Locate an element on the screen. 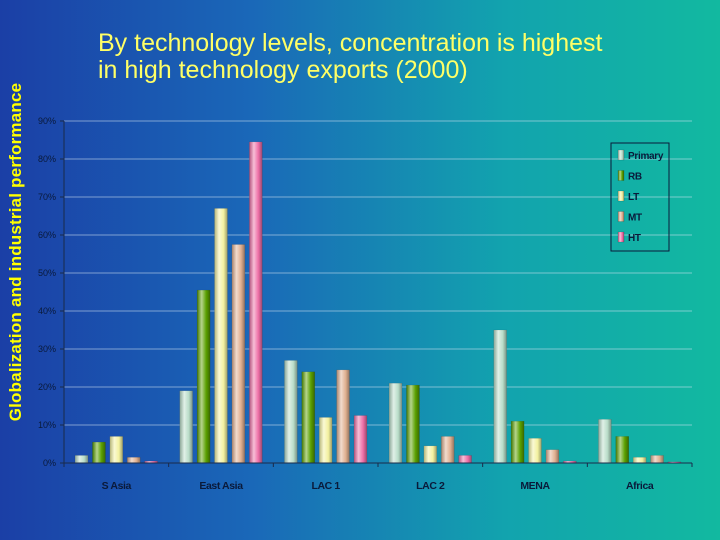 Image resolution: width=720 pixels, height=540 pixels. legend-box is located at coordinates (640, 197).